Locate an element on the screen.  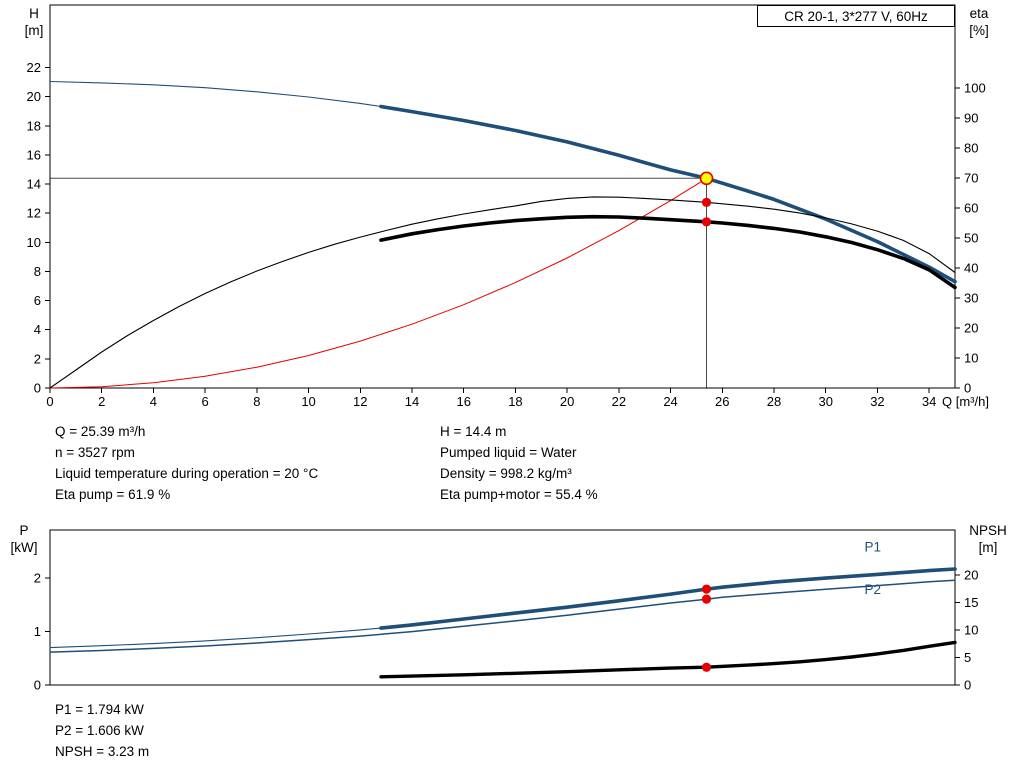
series-label-p1: P1 is located at coordinates (873, 546).